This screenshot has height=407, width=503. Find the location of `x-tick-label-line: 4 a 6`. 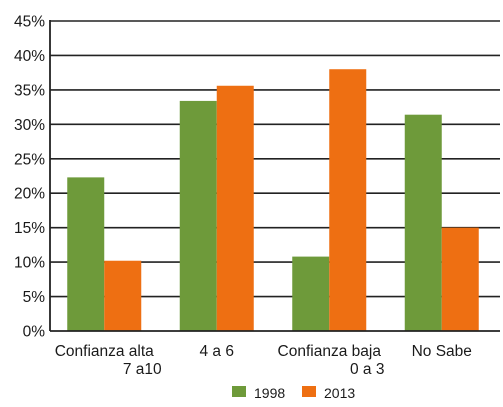

x-tick-label-line: 4 a 6 is located at coordinates (217, 351).